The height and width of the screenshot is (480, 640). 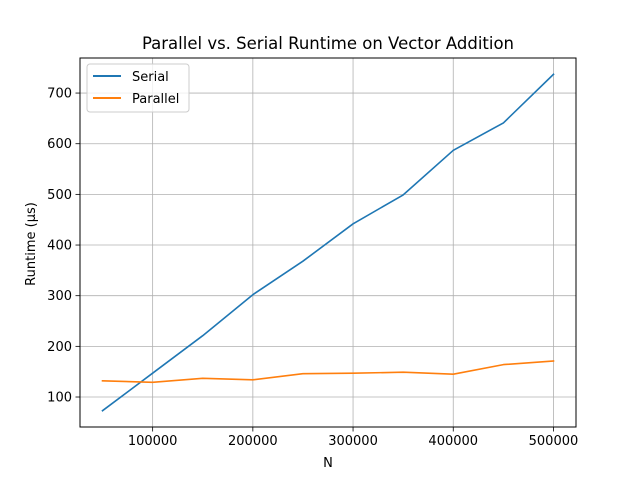 What do you see at coordinates (153, 441) in the screenshot?
I see `x-tick-label: 100000` at bounding box center [153, 441].